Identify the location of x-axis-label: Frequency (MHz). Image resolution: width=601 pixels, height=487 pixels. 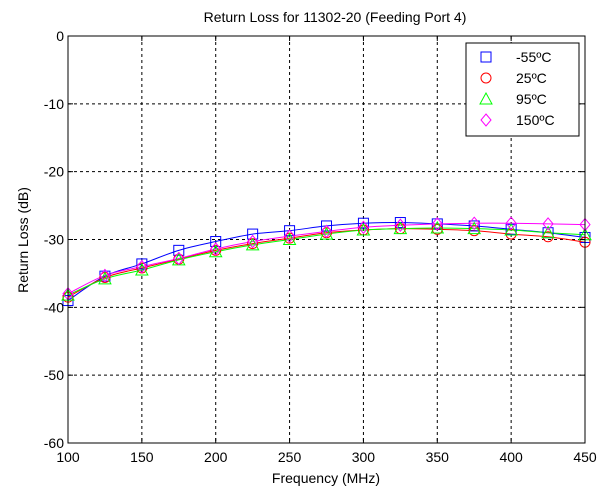
(326, 478).